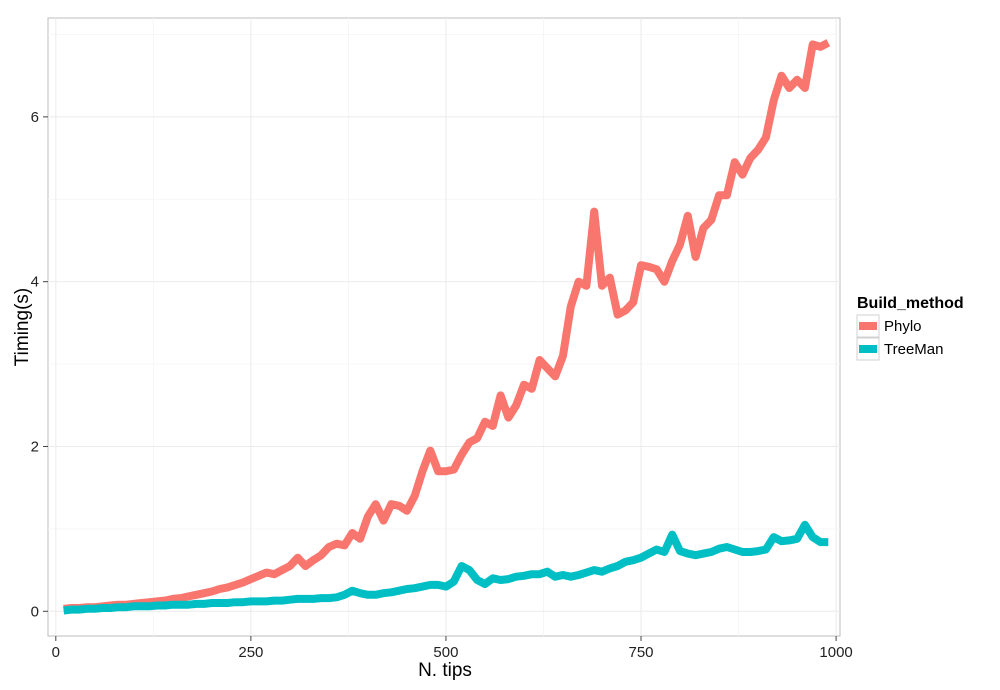  What do you see at coordinates (446, 567) in the screenshot?
I see `series-line-treeman` at bounding box center [446, 567].